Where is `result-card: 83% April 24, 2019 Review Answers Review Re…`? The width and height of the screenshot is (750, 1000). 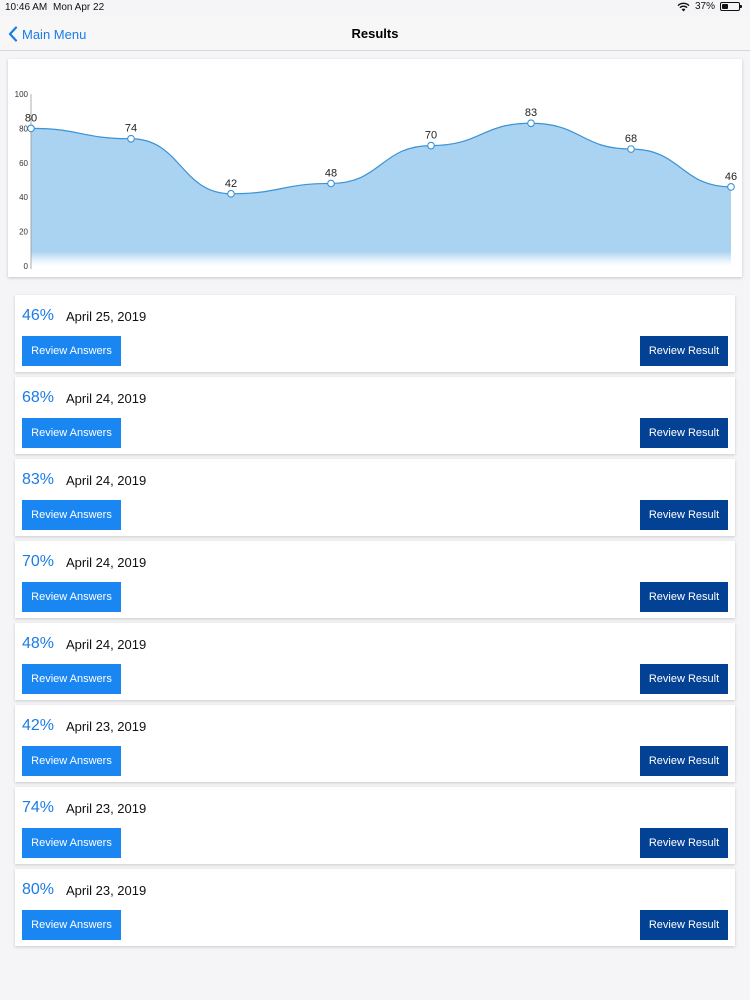
result-card: 83% April 24, 2019 Review Answers Review Re… is located at coordinates (375, 497).